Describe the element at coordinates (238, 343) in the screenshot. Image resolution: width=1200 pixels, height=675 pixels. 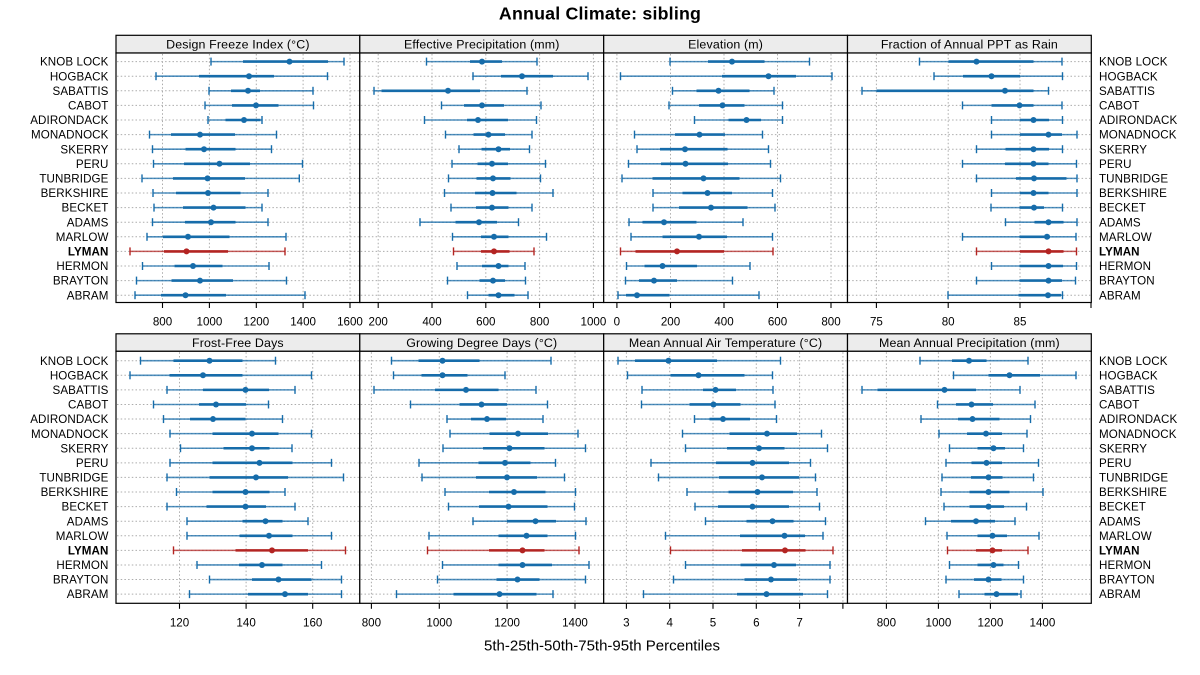
I see `svg-text: Frost-Free Days` at that location.